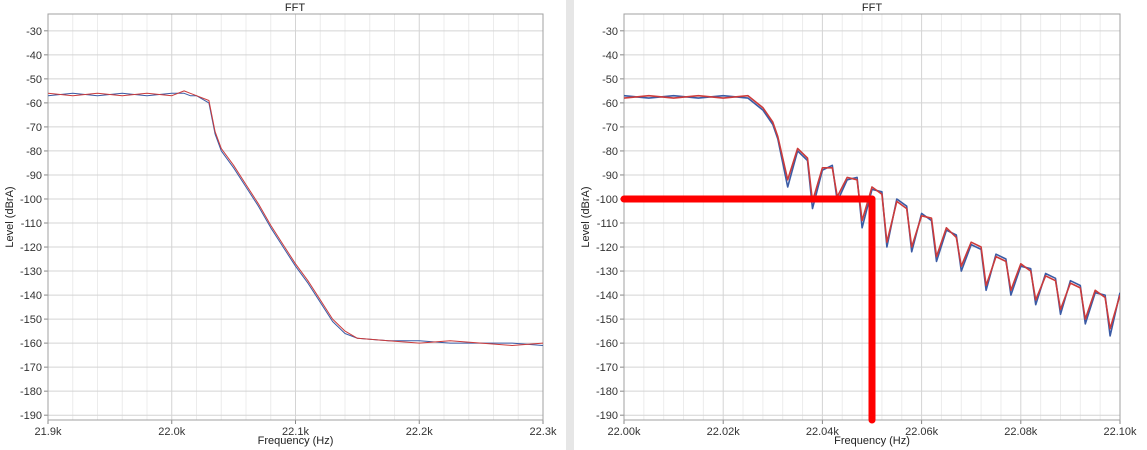 This screenshot has height=450, width=1147. Describe the element at coordinates (543, 432) in the screenshot. I see `x-tick-label: 22.3k` at that location.